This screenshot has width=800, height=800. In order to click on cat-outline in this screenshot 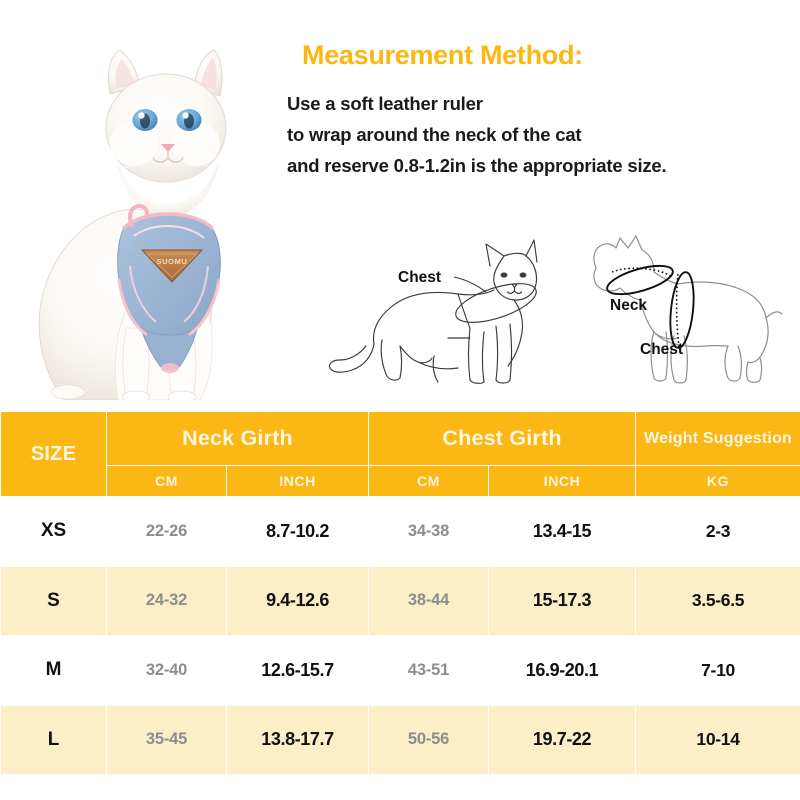, I will do `click(433, 311)`.